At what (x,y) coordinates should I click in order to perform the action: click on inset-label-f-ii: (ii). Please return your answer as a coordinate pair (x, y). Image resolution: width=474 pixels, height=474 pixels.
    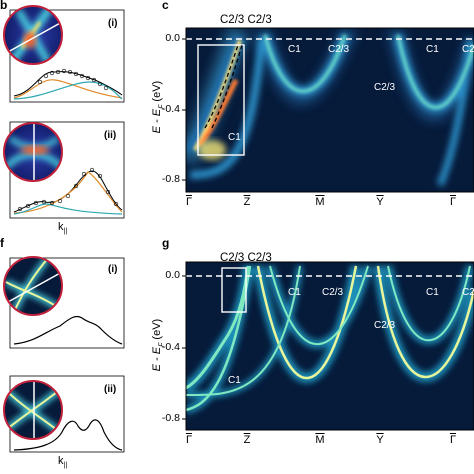
    Looking at the image, I should click on (110, 389).